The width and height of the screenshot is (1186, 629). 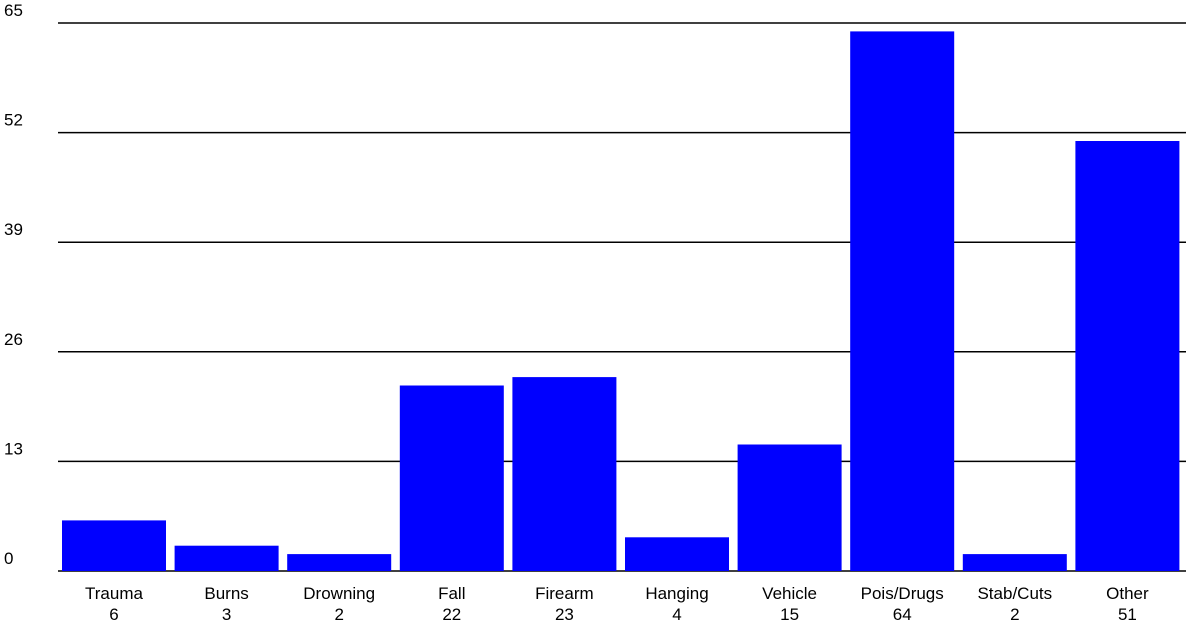 What do you see at coordinates (226, 614) in the screenshot?
I see `value-label: 3` at bounding box center [226, 614].